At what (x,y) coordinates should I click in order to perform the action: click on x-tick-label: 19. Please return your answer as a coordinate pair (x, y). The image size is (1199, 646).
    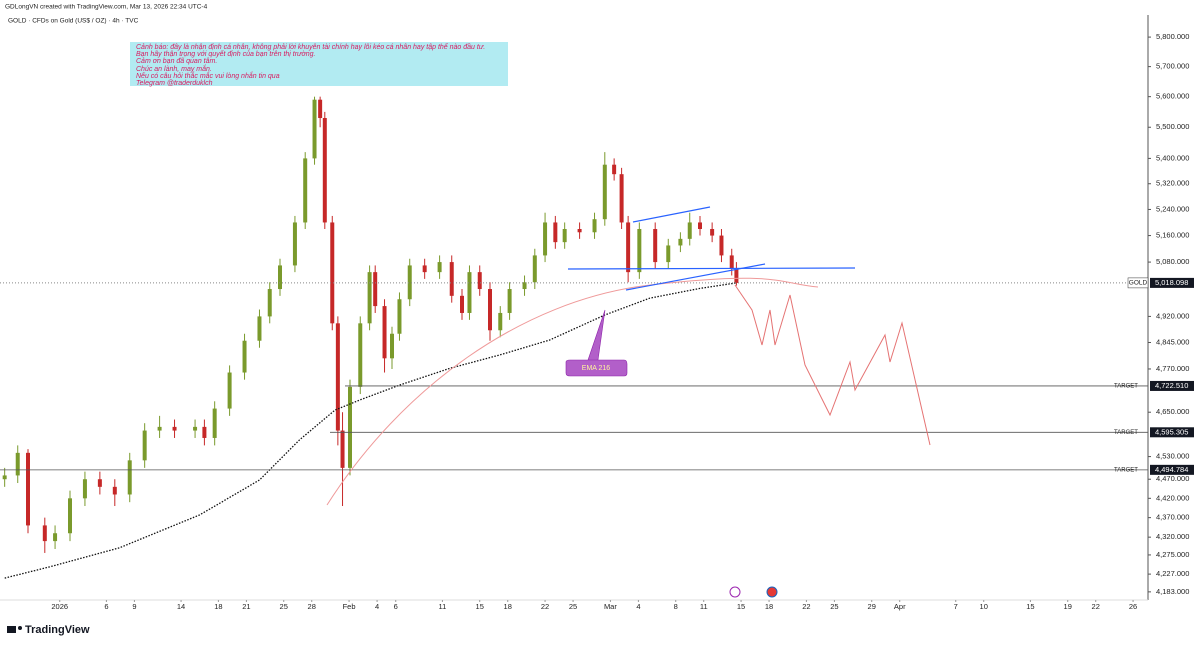
    Looking at the image, I should click on (1068, 606).